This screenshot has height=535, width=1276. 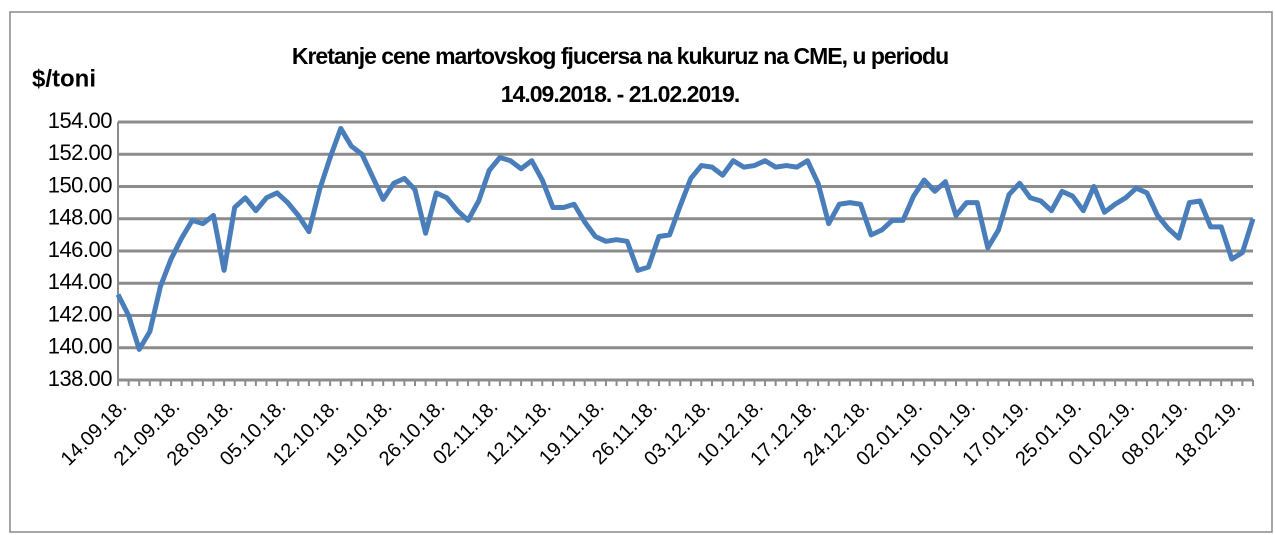 What do you see at coordinates (80, 184) in the screenshot?
I see `y-tick-label: 150.00` at bounding box center [80, 184].